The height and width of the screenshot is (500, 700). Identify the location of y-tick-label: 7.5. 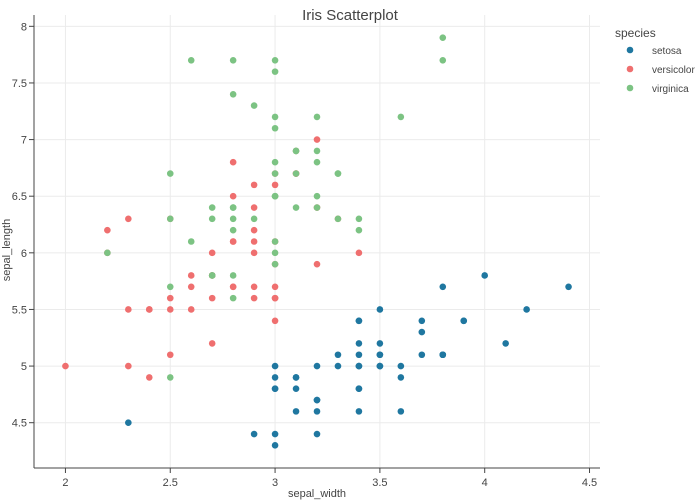
(19, 84).